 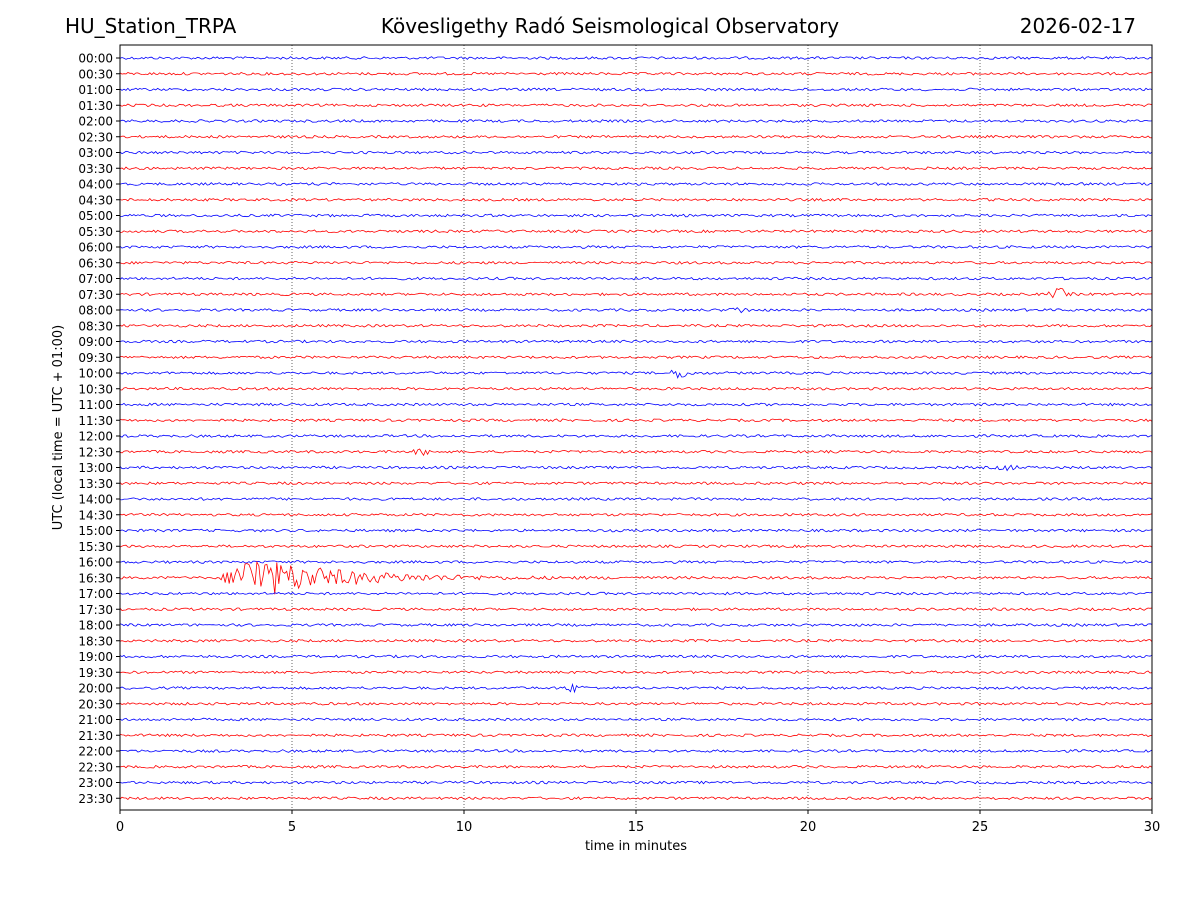 I want to click on x-tick-label-25: 25, so click(x=980, y=827).